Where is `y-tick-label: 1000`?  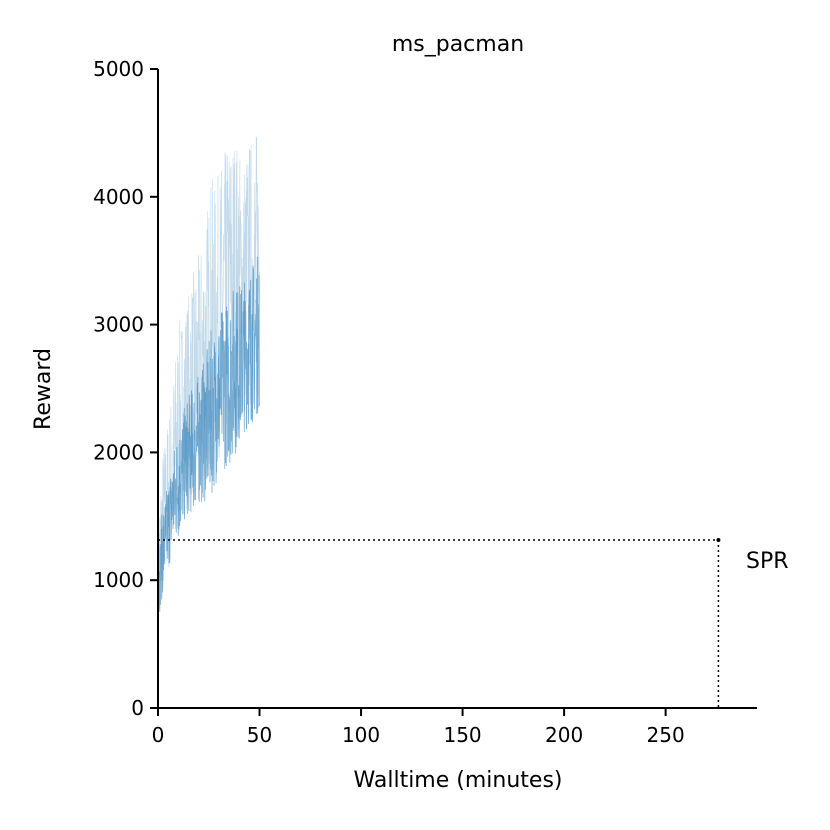
y-tick-label: 1000 is located at coordinates (118, 580).